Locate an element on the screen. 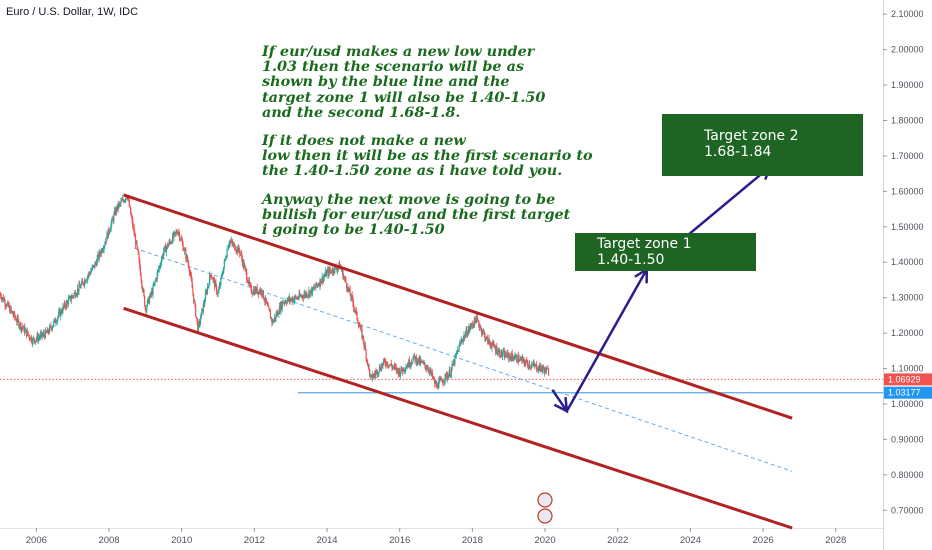 Image resolution: width=932 pixels, height=550 pixels. symbol-title: Euro / U.S. Dollar, 1W, IDC is located at coordinates (72, 12).